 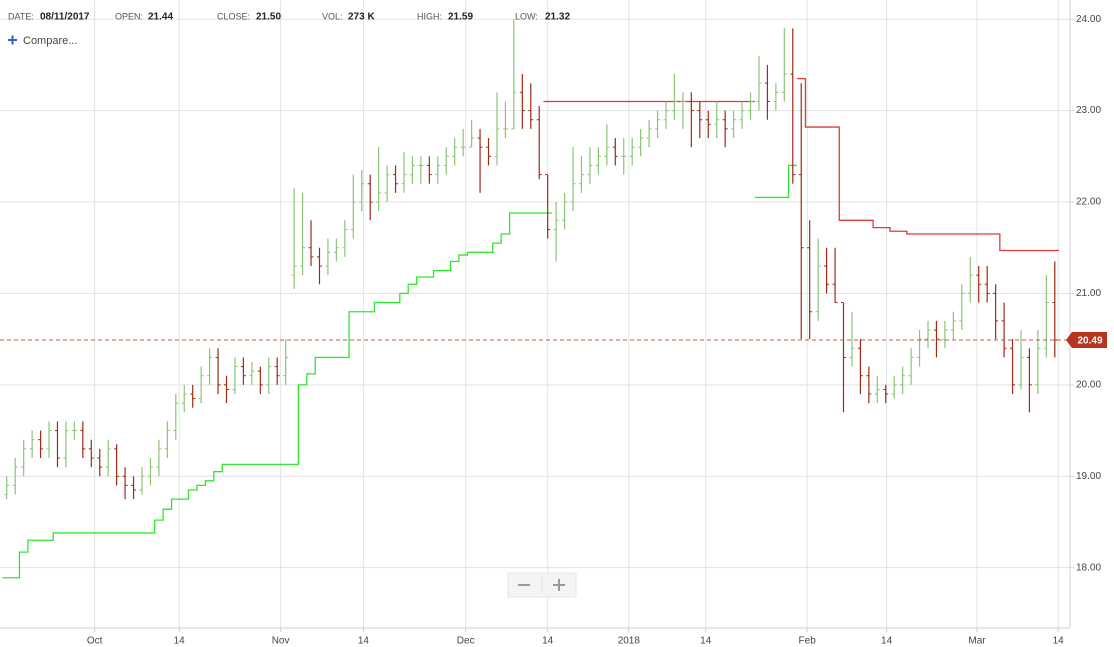 I want to click on info-value: 273 K, so click(x=361, y=17).